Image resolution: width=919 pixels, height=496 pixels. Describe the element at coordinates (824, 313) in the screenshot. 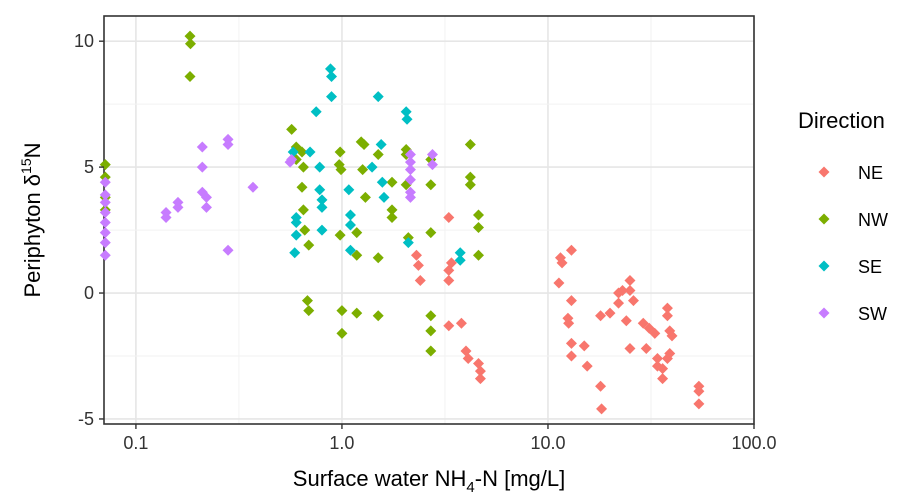

I see `legend-key-sw` at that location.